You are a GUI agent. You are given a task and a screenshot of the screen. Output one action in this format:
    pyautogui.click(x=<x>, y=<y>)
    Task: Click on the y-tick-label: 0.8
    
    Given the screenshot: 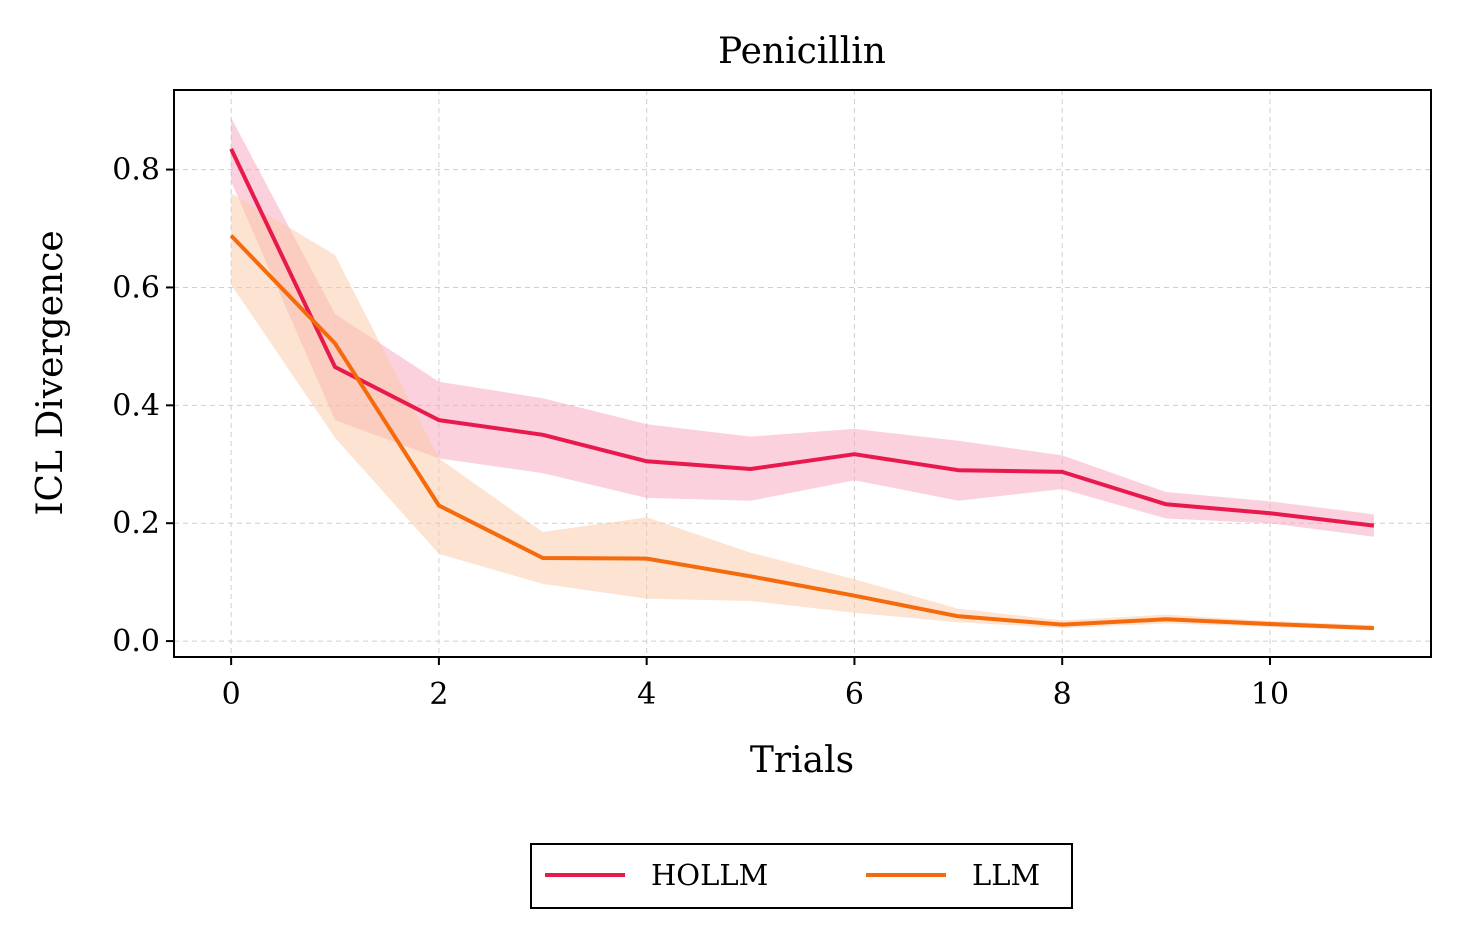 What is the action you would take?
    pyautogui.click(x=136, y=170)
    